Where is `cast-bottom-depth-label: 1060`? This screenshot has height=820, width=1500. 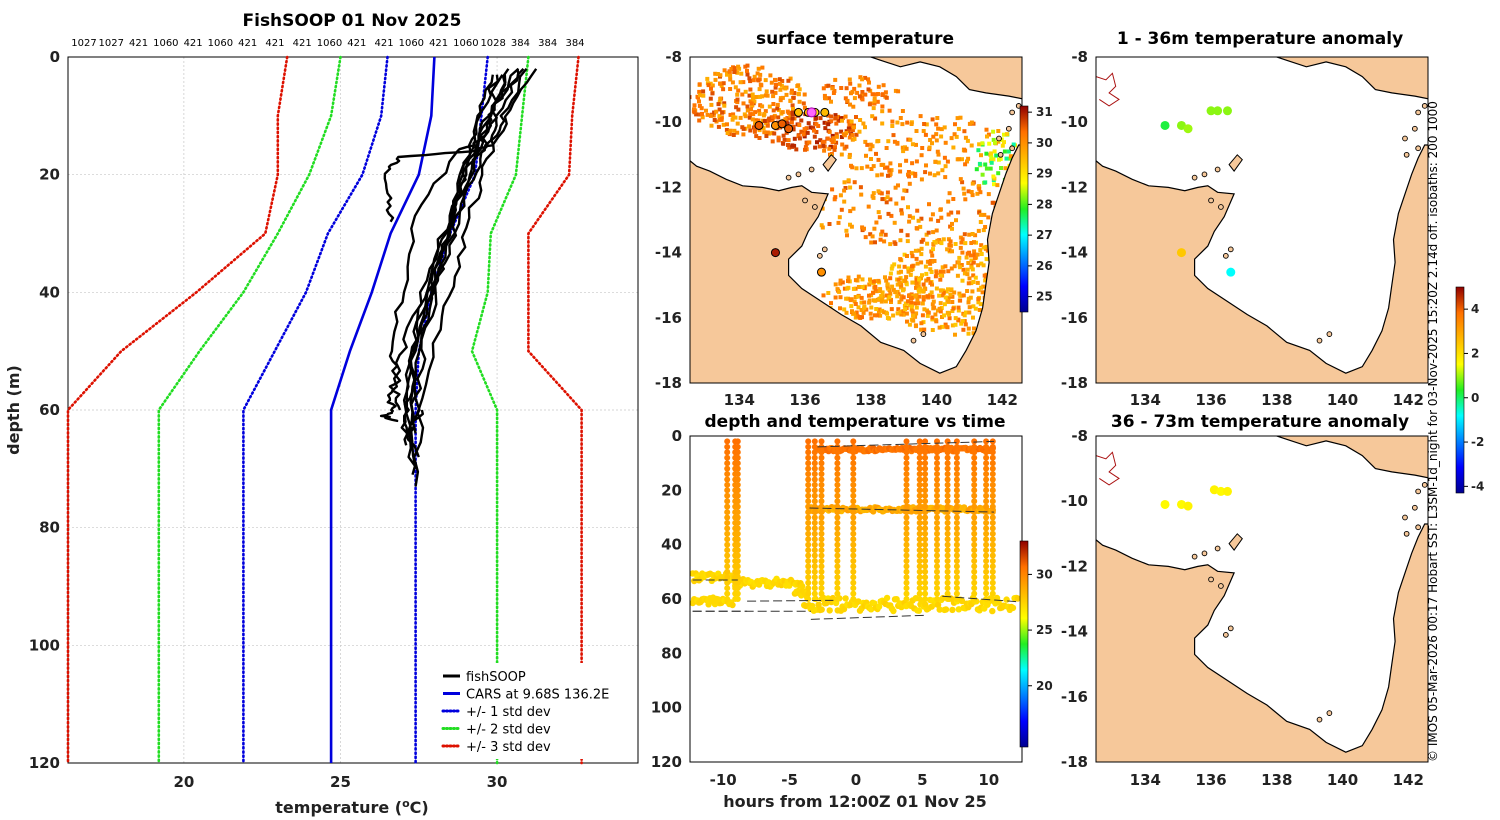 cast-bottom-depth-label: 1060 is located at coordinates (220, 43).